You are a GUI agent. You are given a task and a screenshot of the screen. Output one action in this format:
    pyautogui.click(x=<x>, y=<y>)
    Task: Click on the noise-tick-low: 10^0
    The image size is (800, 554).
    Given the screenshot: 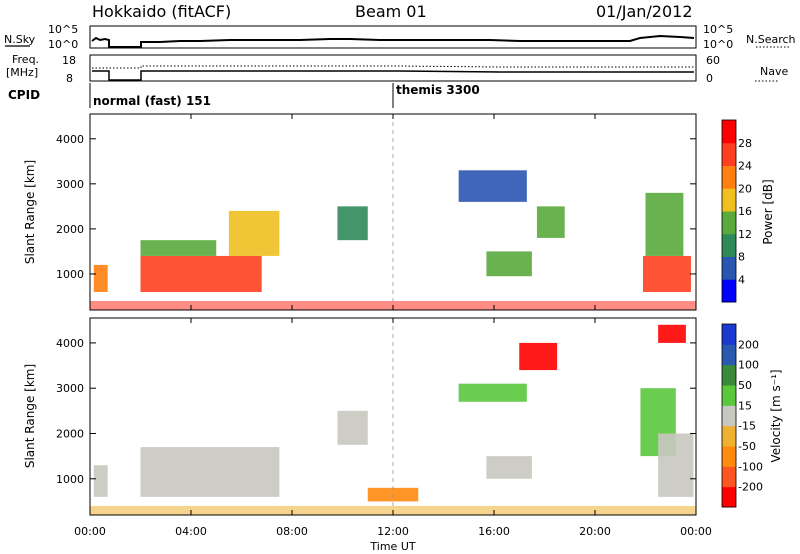 What is the action you would take?
    pyautogui.click(x=63, y=44)
    